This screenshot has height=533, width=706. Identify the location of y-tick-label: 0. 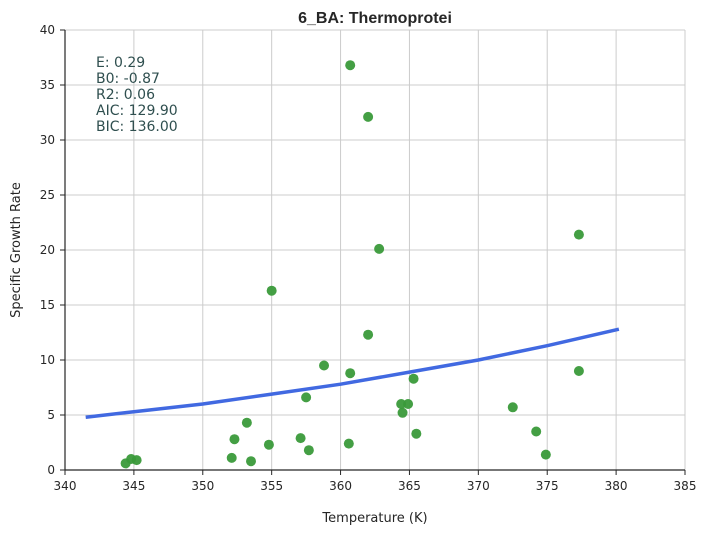
(51, 470).